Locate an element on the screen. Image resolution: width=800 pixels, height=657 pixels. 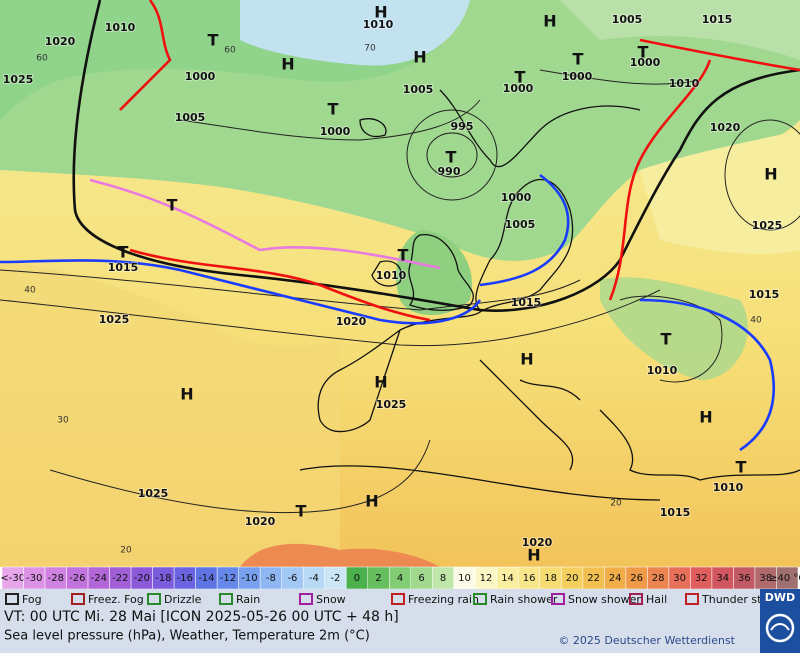
scale-label: -28 is located at coordinates (56, 578).